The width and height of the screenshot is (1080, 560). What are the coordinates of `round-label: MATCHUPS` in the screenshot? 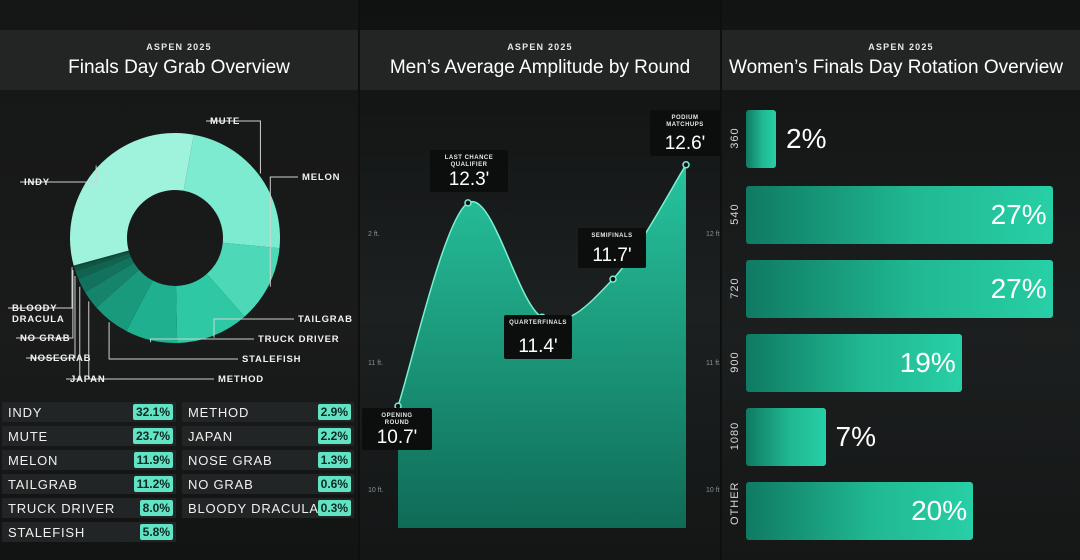 It's located at (685, 125).